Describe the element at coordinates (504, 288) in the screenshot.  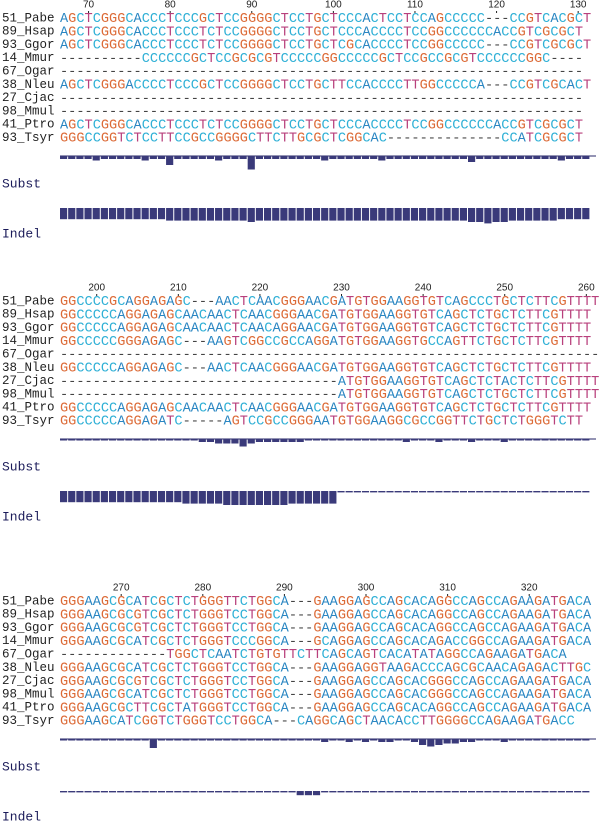
I see `position-tick: 250` at that location.